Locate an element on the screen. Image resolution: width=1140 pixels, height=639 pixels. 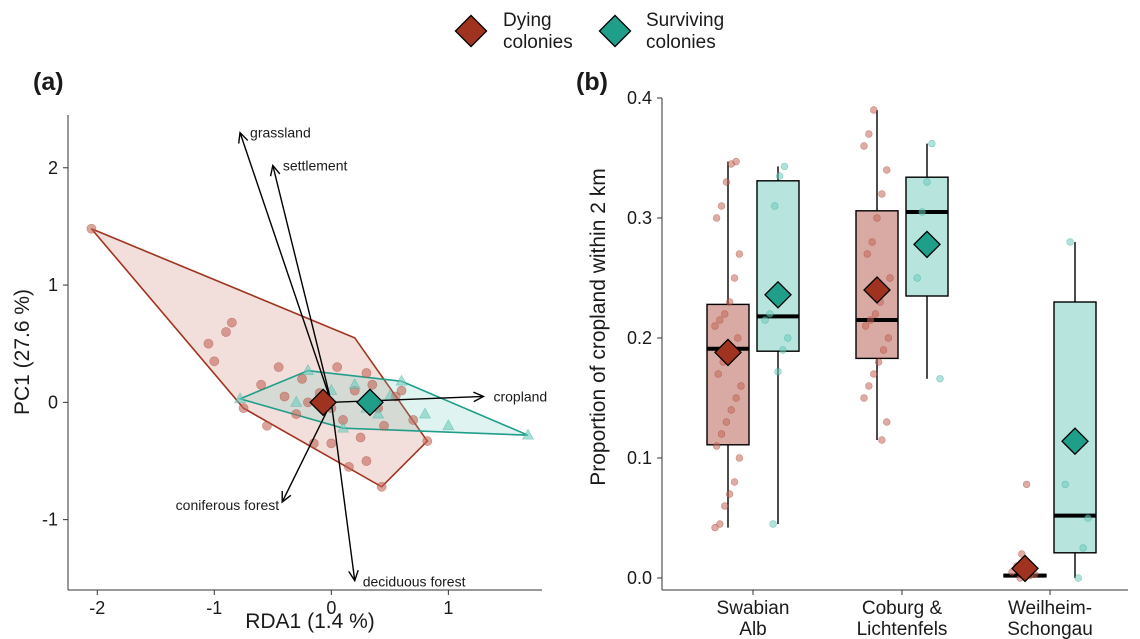
legend-label-surviving-line1: Surviving is located at coordinates (685, 20).